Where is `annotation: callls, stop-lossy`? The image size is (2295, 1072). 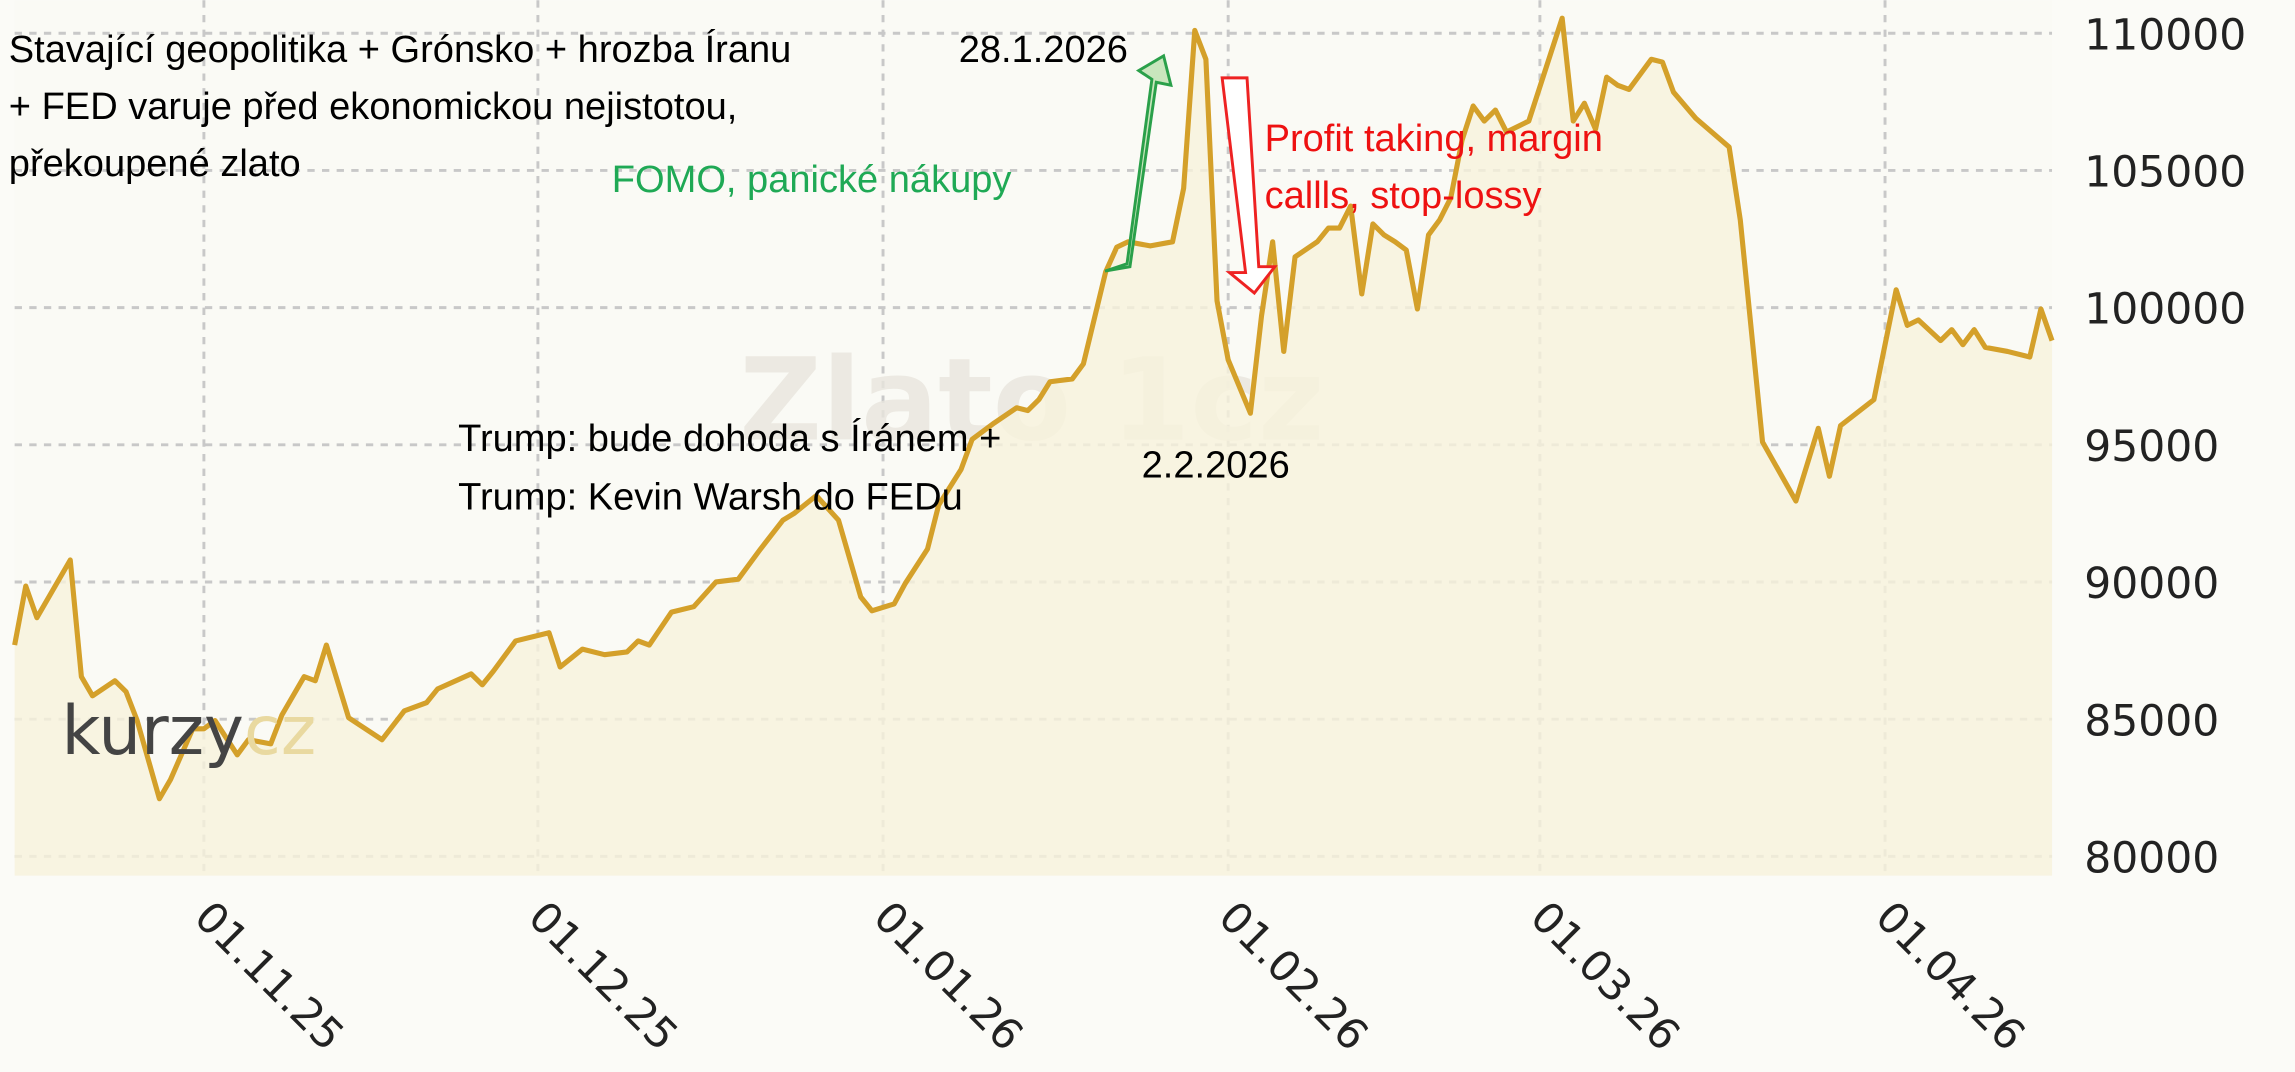 annotation: callls, stop-lossy is located at coordinates (1403, 196).